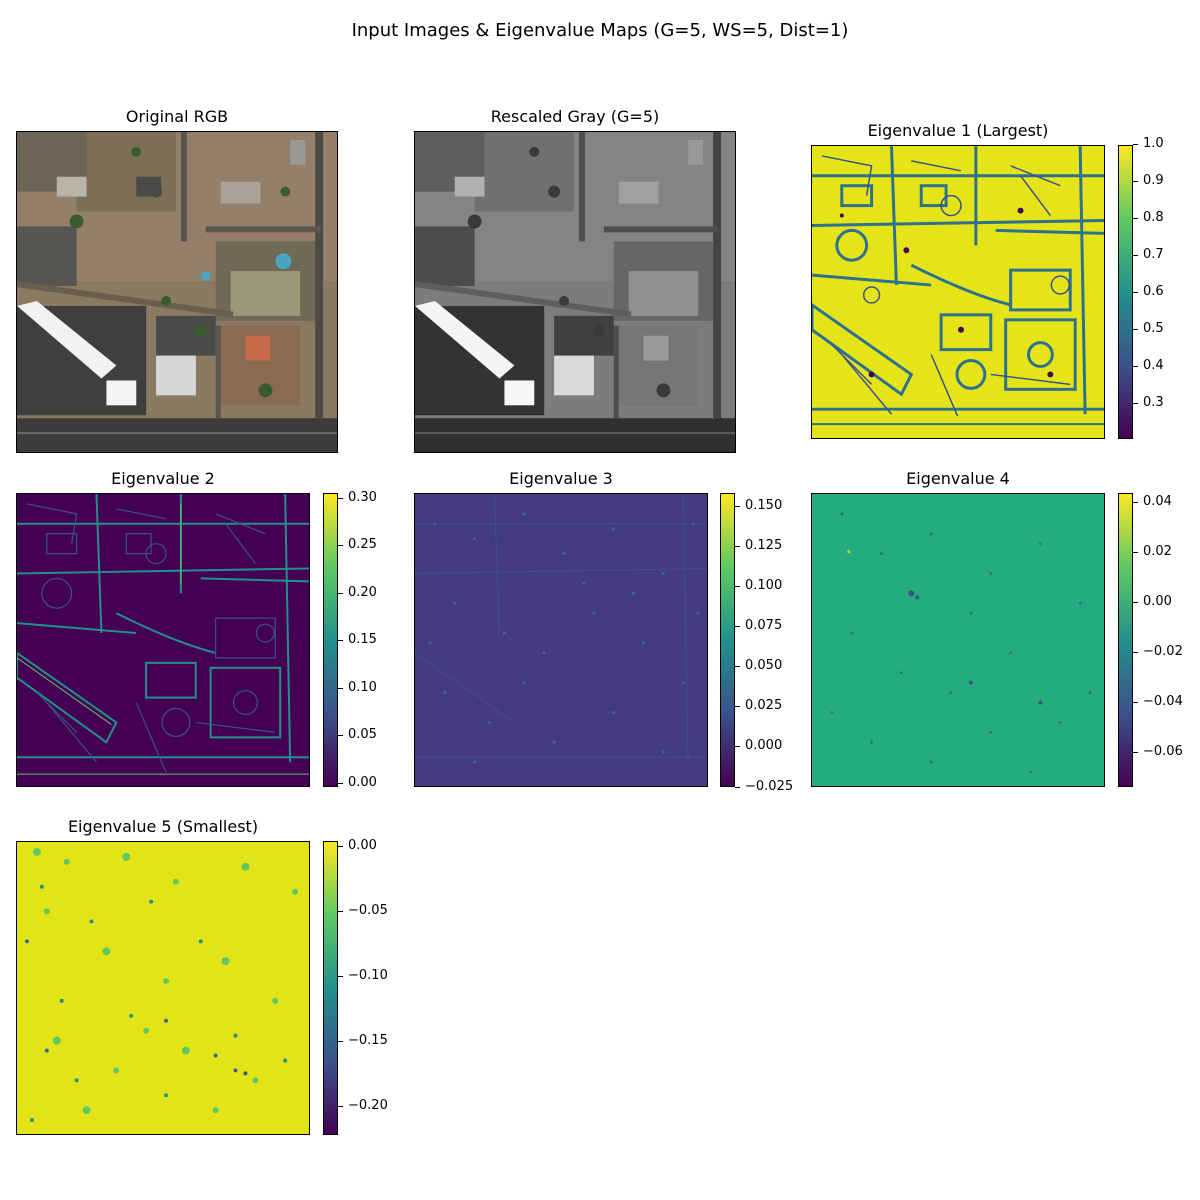 The height and width of the screenshot is (1200, 1200). What do you see at coordinates (177, 116) in the screenshot?
I see `panel-title-original-rgb: Original RGB` at bounding box center [177, 116].